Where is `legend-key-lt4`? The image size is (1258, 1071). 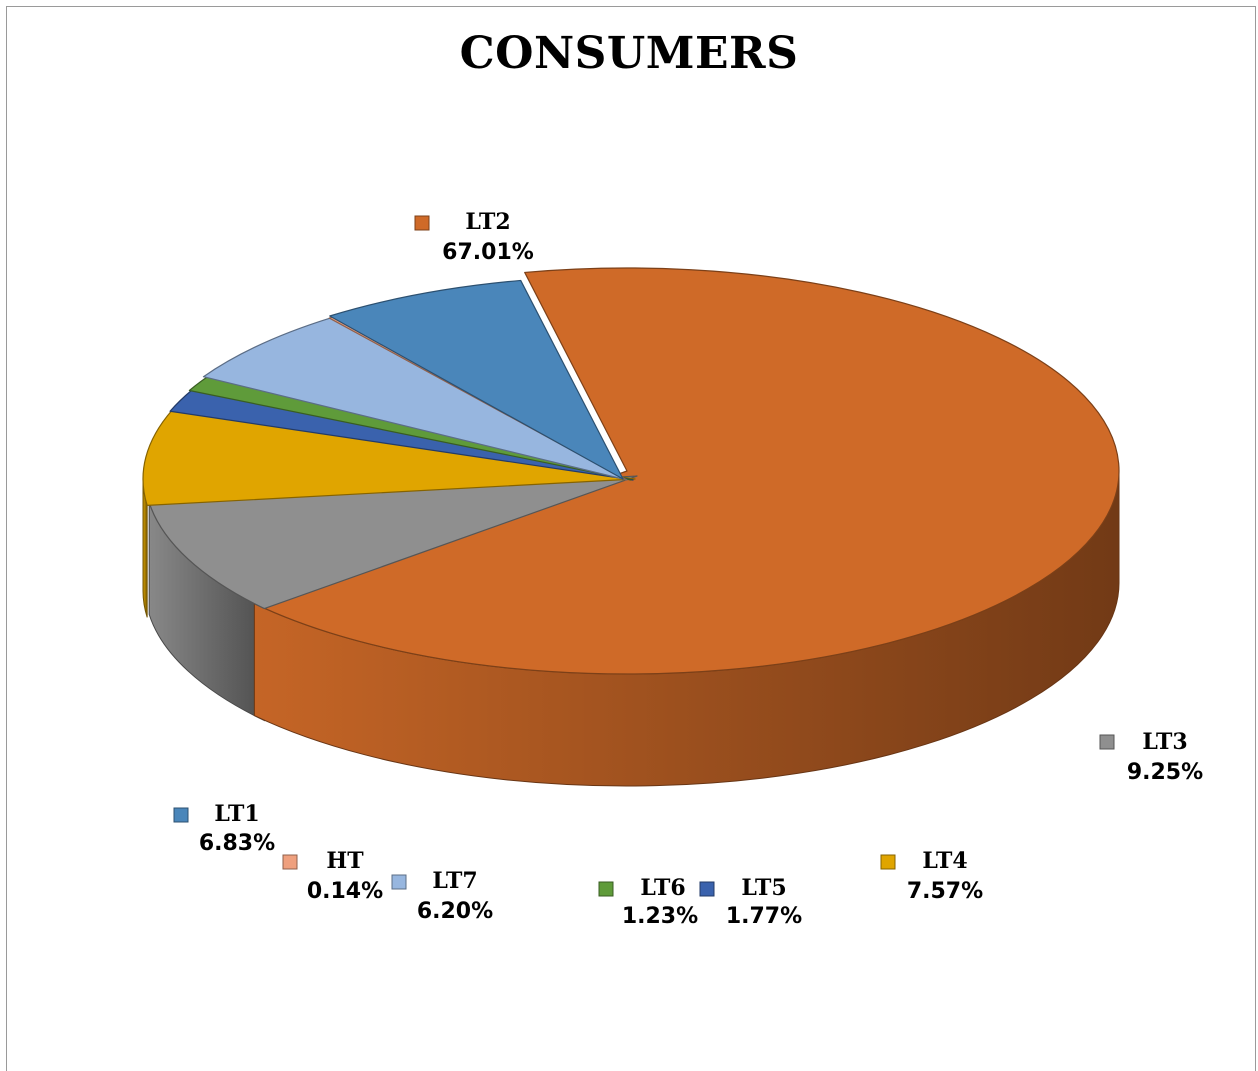
legend-key-lt4 is located at coordinates (888, 862).